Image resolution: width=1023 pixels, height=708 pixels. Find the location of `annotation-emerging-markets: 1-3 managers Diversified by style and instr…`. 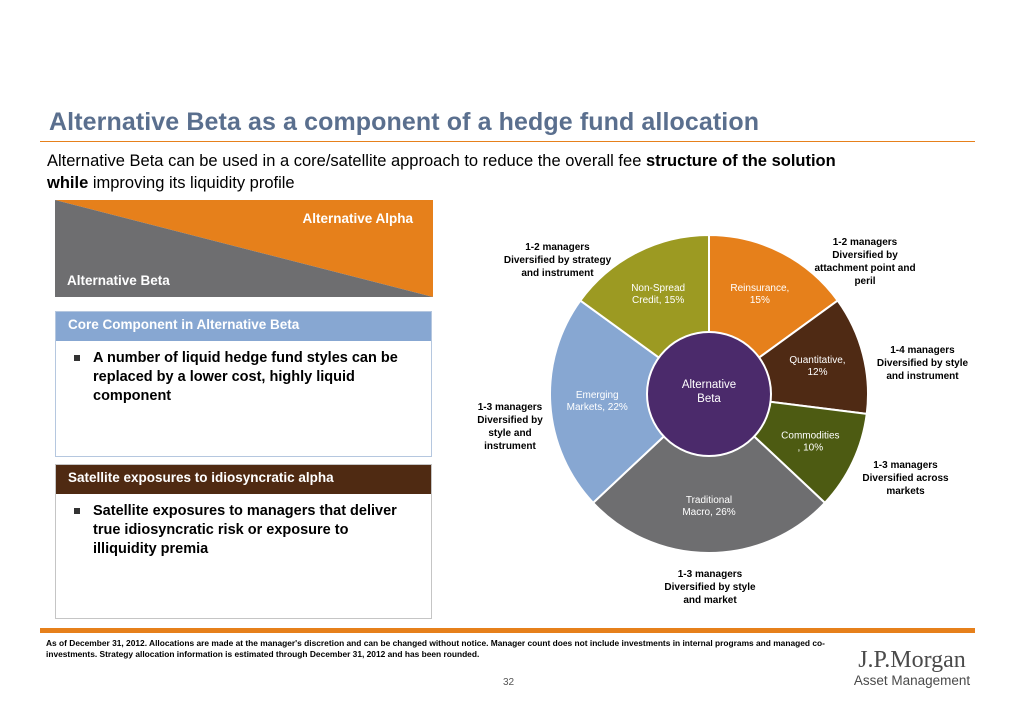

annotation-emerging-markets: 1-3 managers Diversified by style and instr… is located at coordinates (510, 427).